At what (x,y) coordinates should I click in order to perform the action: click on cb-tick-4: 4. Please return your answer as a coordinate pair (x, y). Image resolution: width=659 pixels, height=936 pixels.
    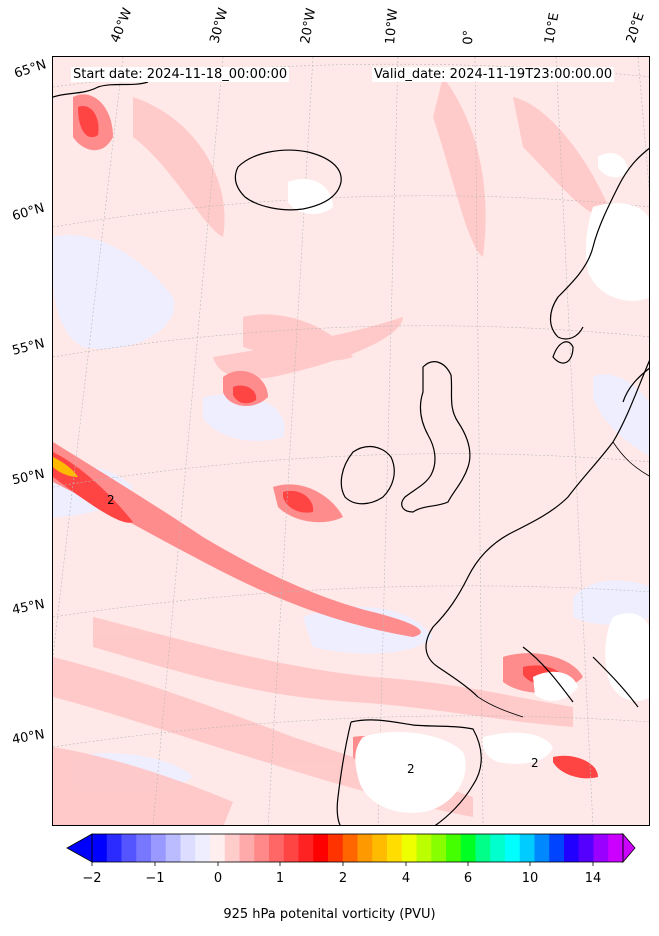
    Looking at the image, I should click on (406, 878).